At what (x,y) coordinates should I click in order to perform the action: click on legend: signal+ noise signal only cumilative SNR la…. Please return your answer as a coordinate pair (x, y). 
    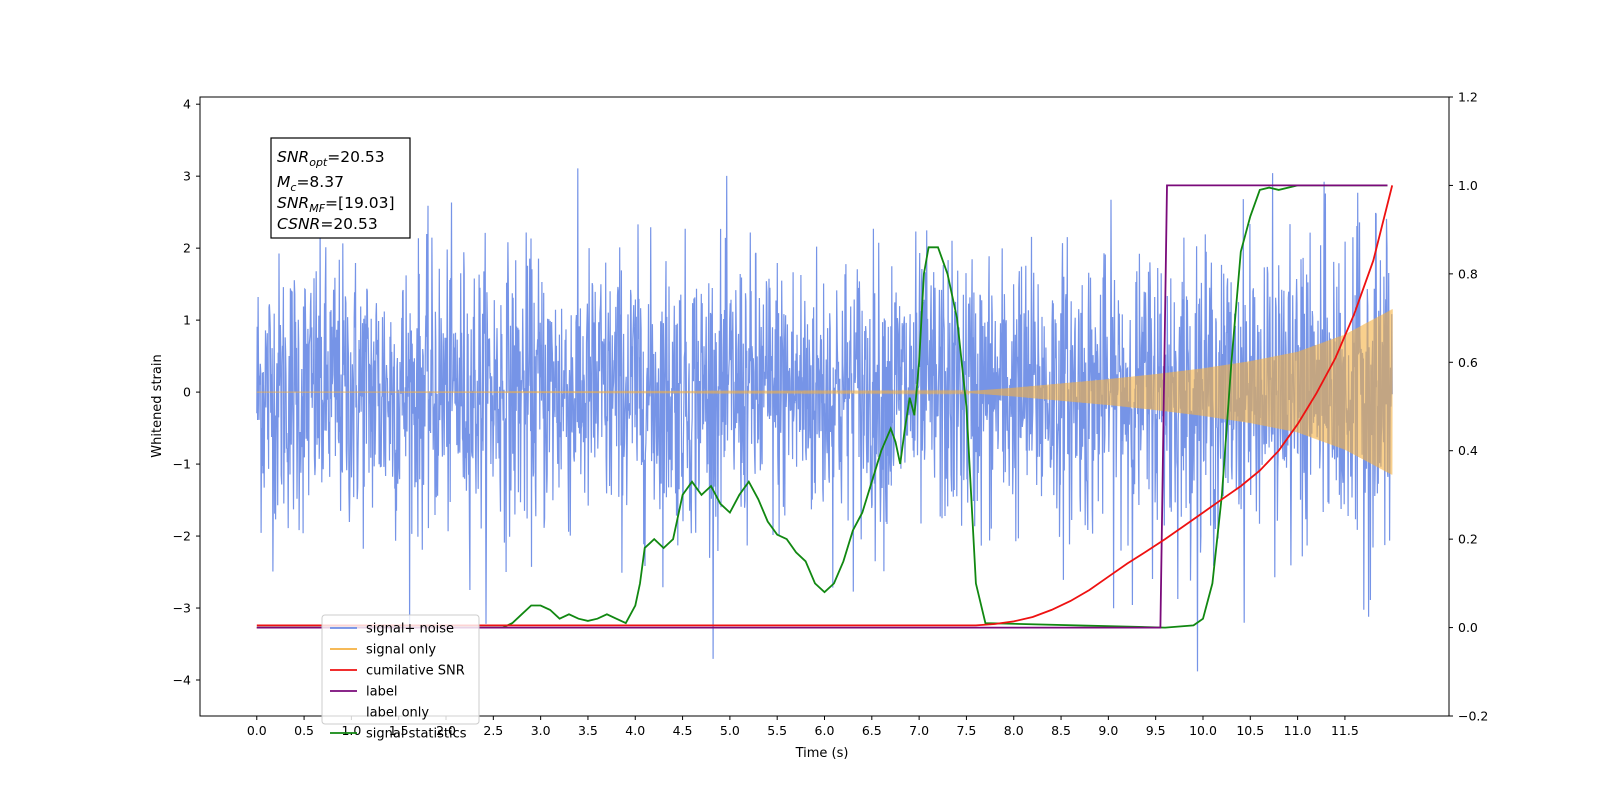
    Looking at the image, I should click on (400, 678).